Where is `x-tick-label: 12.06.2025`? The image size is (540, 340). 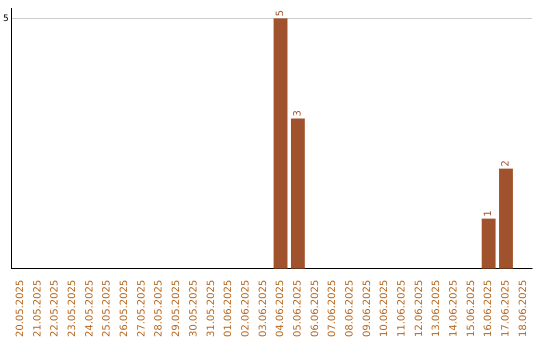
x-tick-label: 12.06.2025 is located at coordinates (419, 309).